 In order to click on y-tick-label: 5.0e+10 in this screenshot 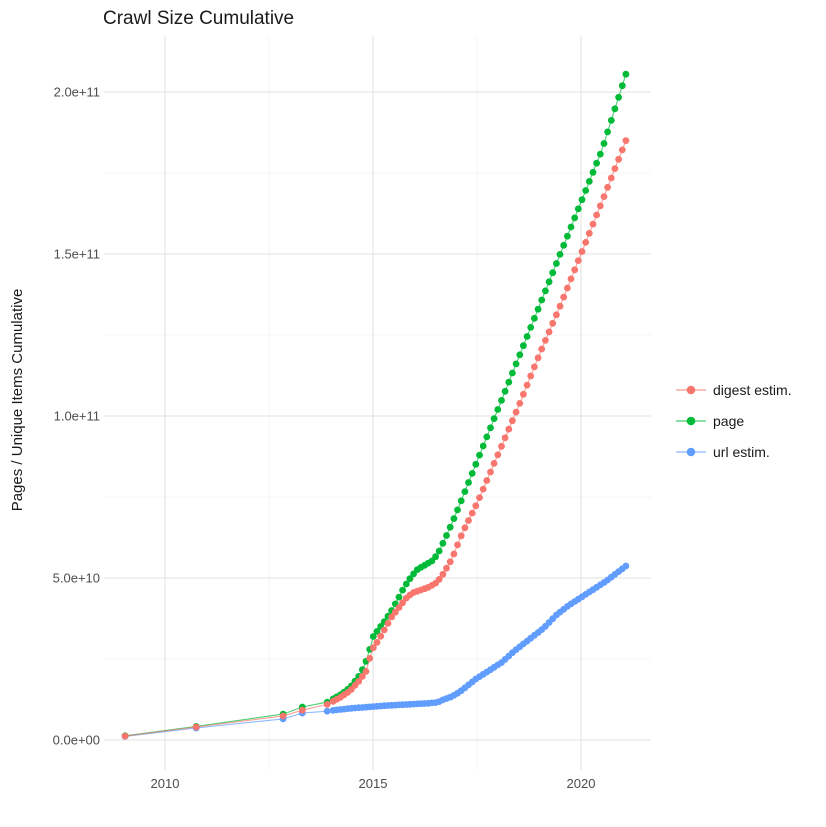, I will do `click(76, 578)`.